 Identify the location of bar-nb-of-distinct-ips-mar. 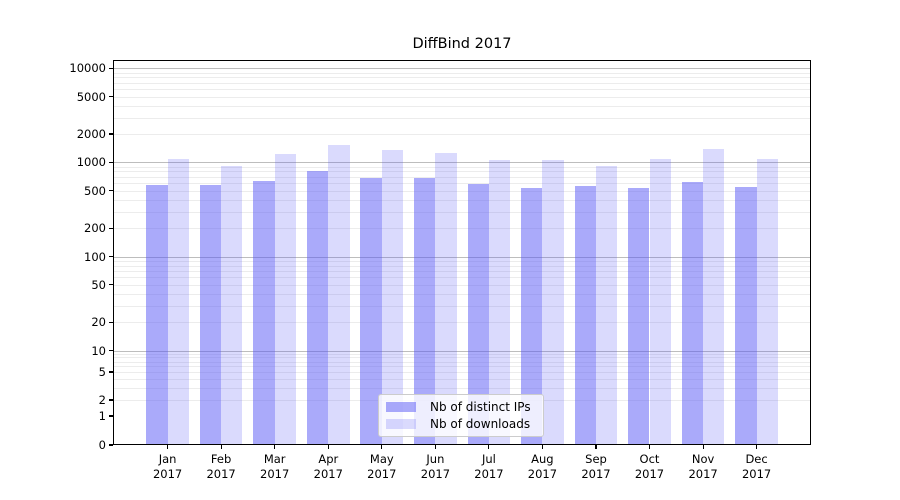
(264, 312).